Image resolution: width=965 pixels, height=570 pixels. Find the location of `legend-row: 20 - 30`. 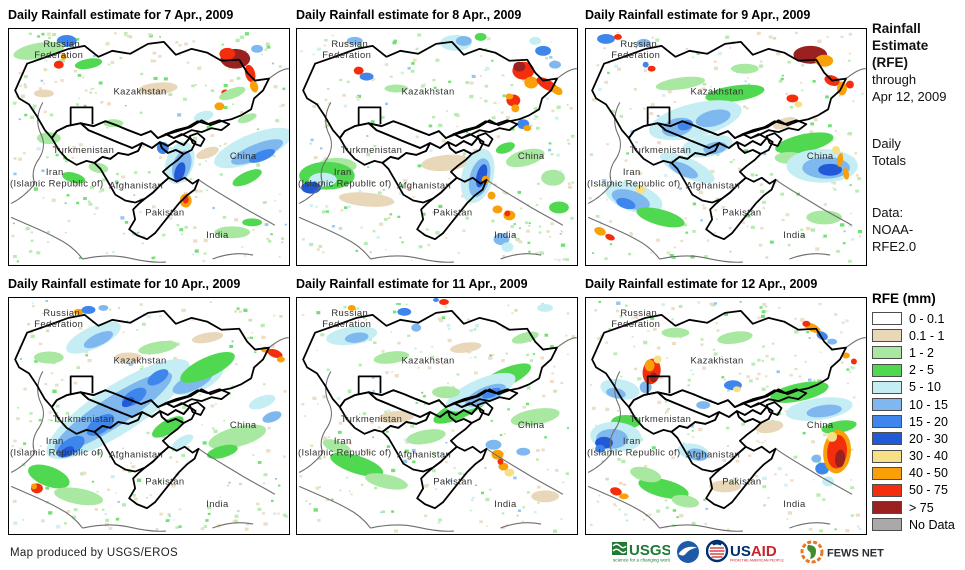

legend-row: 20 - 30 is located at coordinates (918, 438).